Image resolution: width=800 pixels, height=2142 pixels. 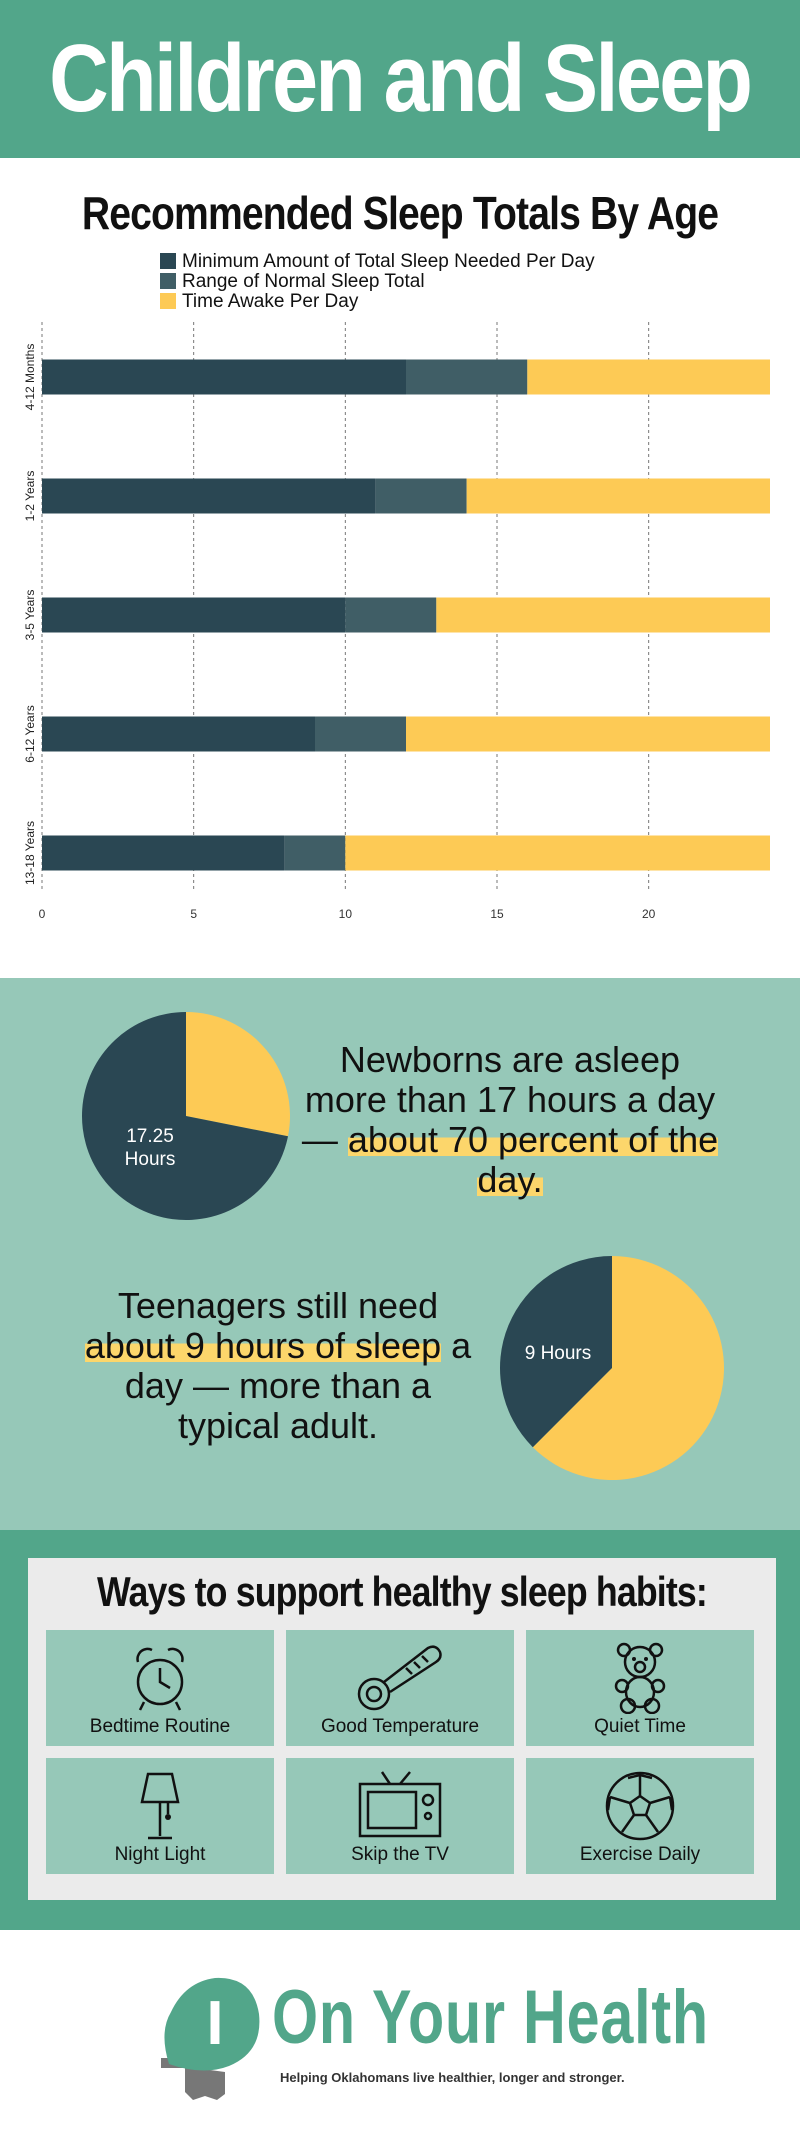 I want to click on tip-skip-the-tv: Skip the TV, so click(x=400, y=1816).